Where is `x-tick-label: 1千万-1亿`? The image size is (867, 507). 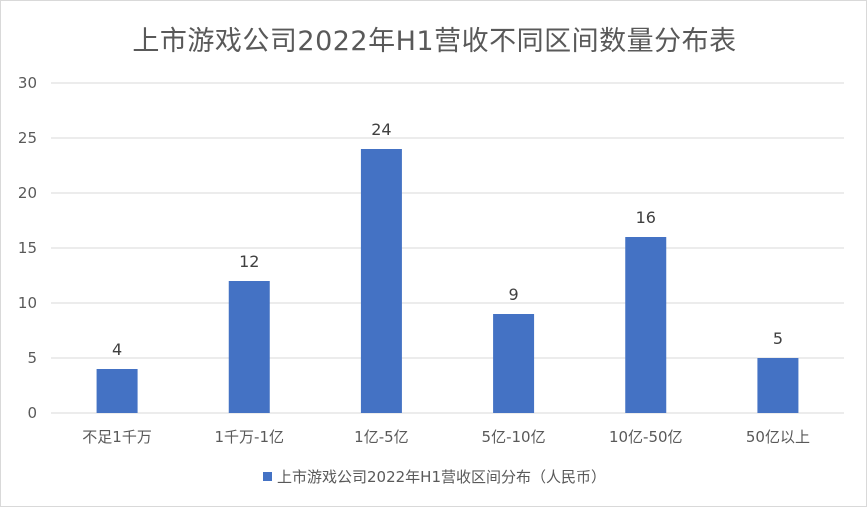
x-tick-label: 1千万-1亿 is located at coordinates (250, 437).